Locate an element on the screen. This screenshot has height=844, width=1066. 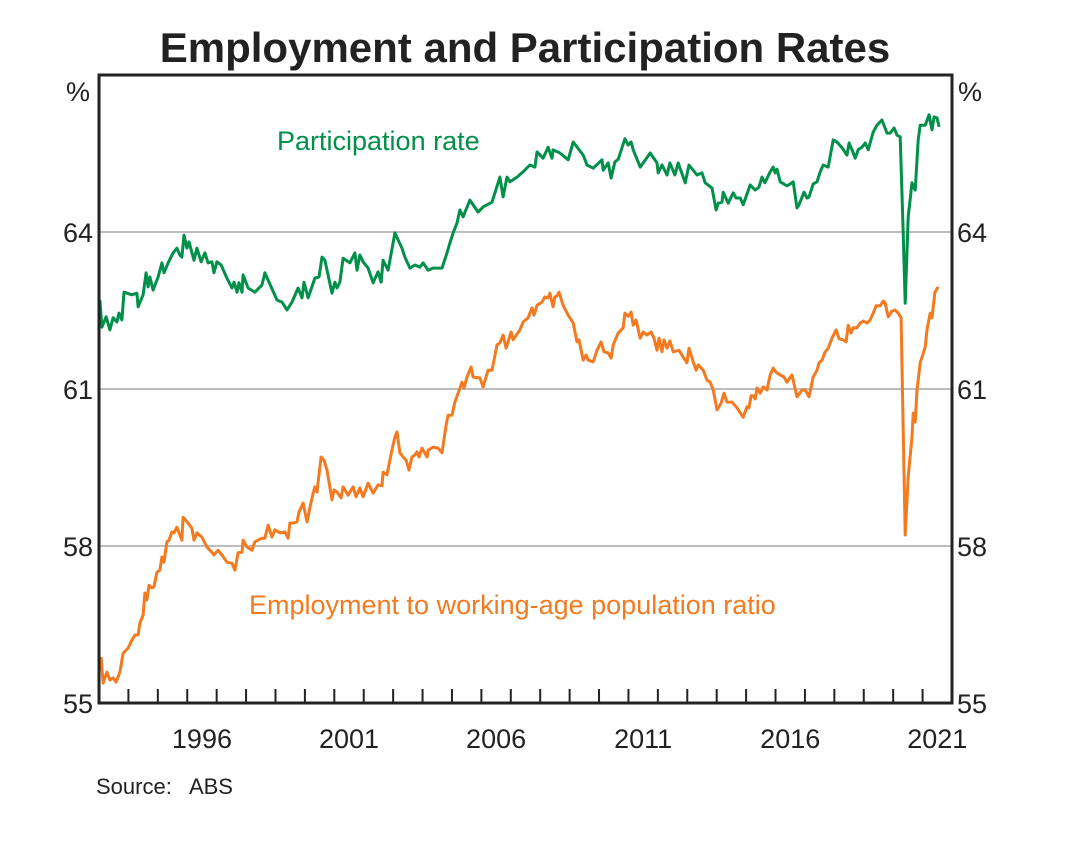
y-tick-label-right-58: 58 is located at coordinates (972, 547).